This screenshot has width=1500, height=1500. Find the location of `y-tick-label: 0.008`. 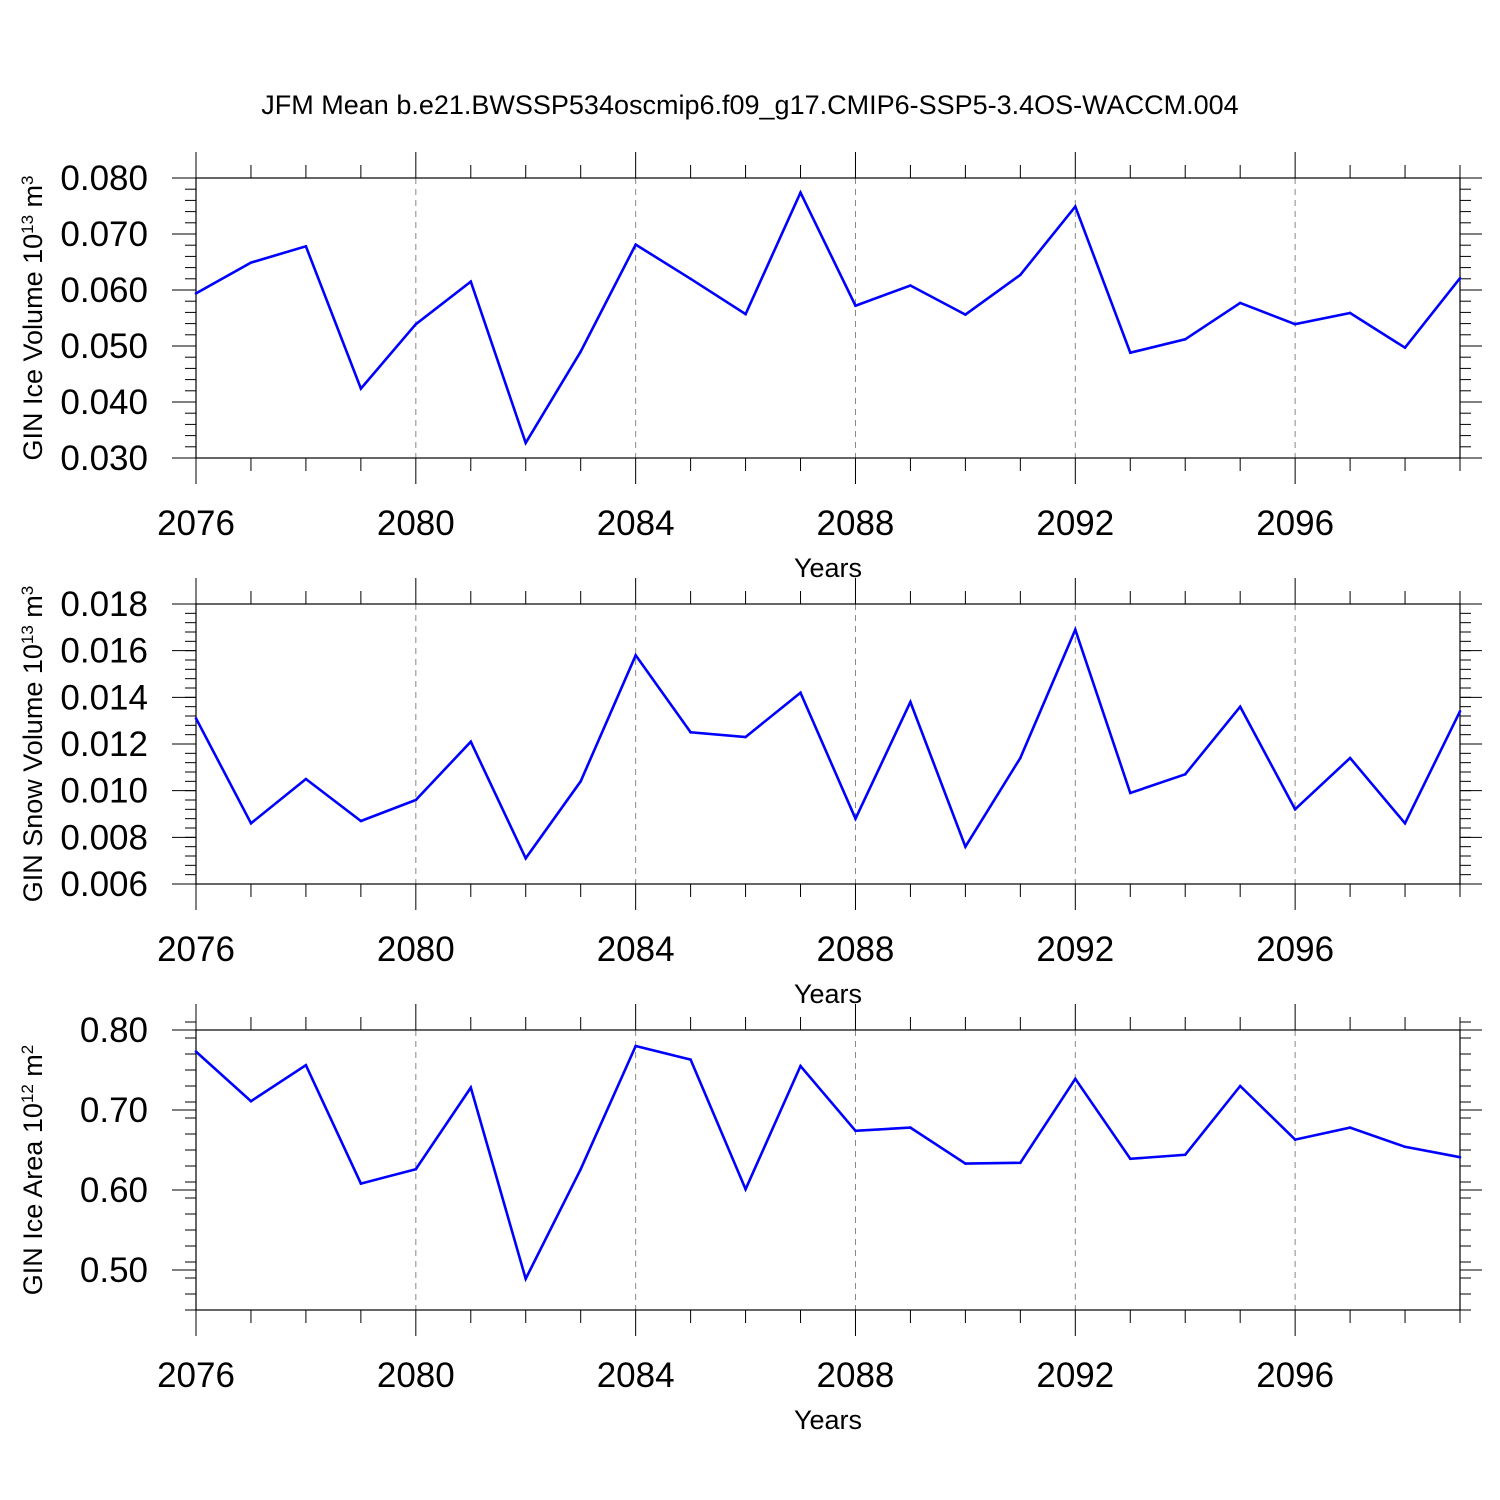

y-tick-label: 0.008 is located at coordinates (104, 837).